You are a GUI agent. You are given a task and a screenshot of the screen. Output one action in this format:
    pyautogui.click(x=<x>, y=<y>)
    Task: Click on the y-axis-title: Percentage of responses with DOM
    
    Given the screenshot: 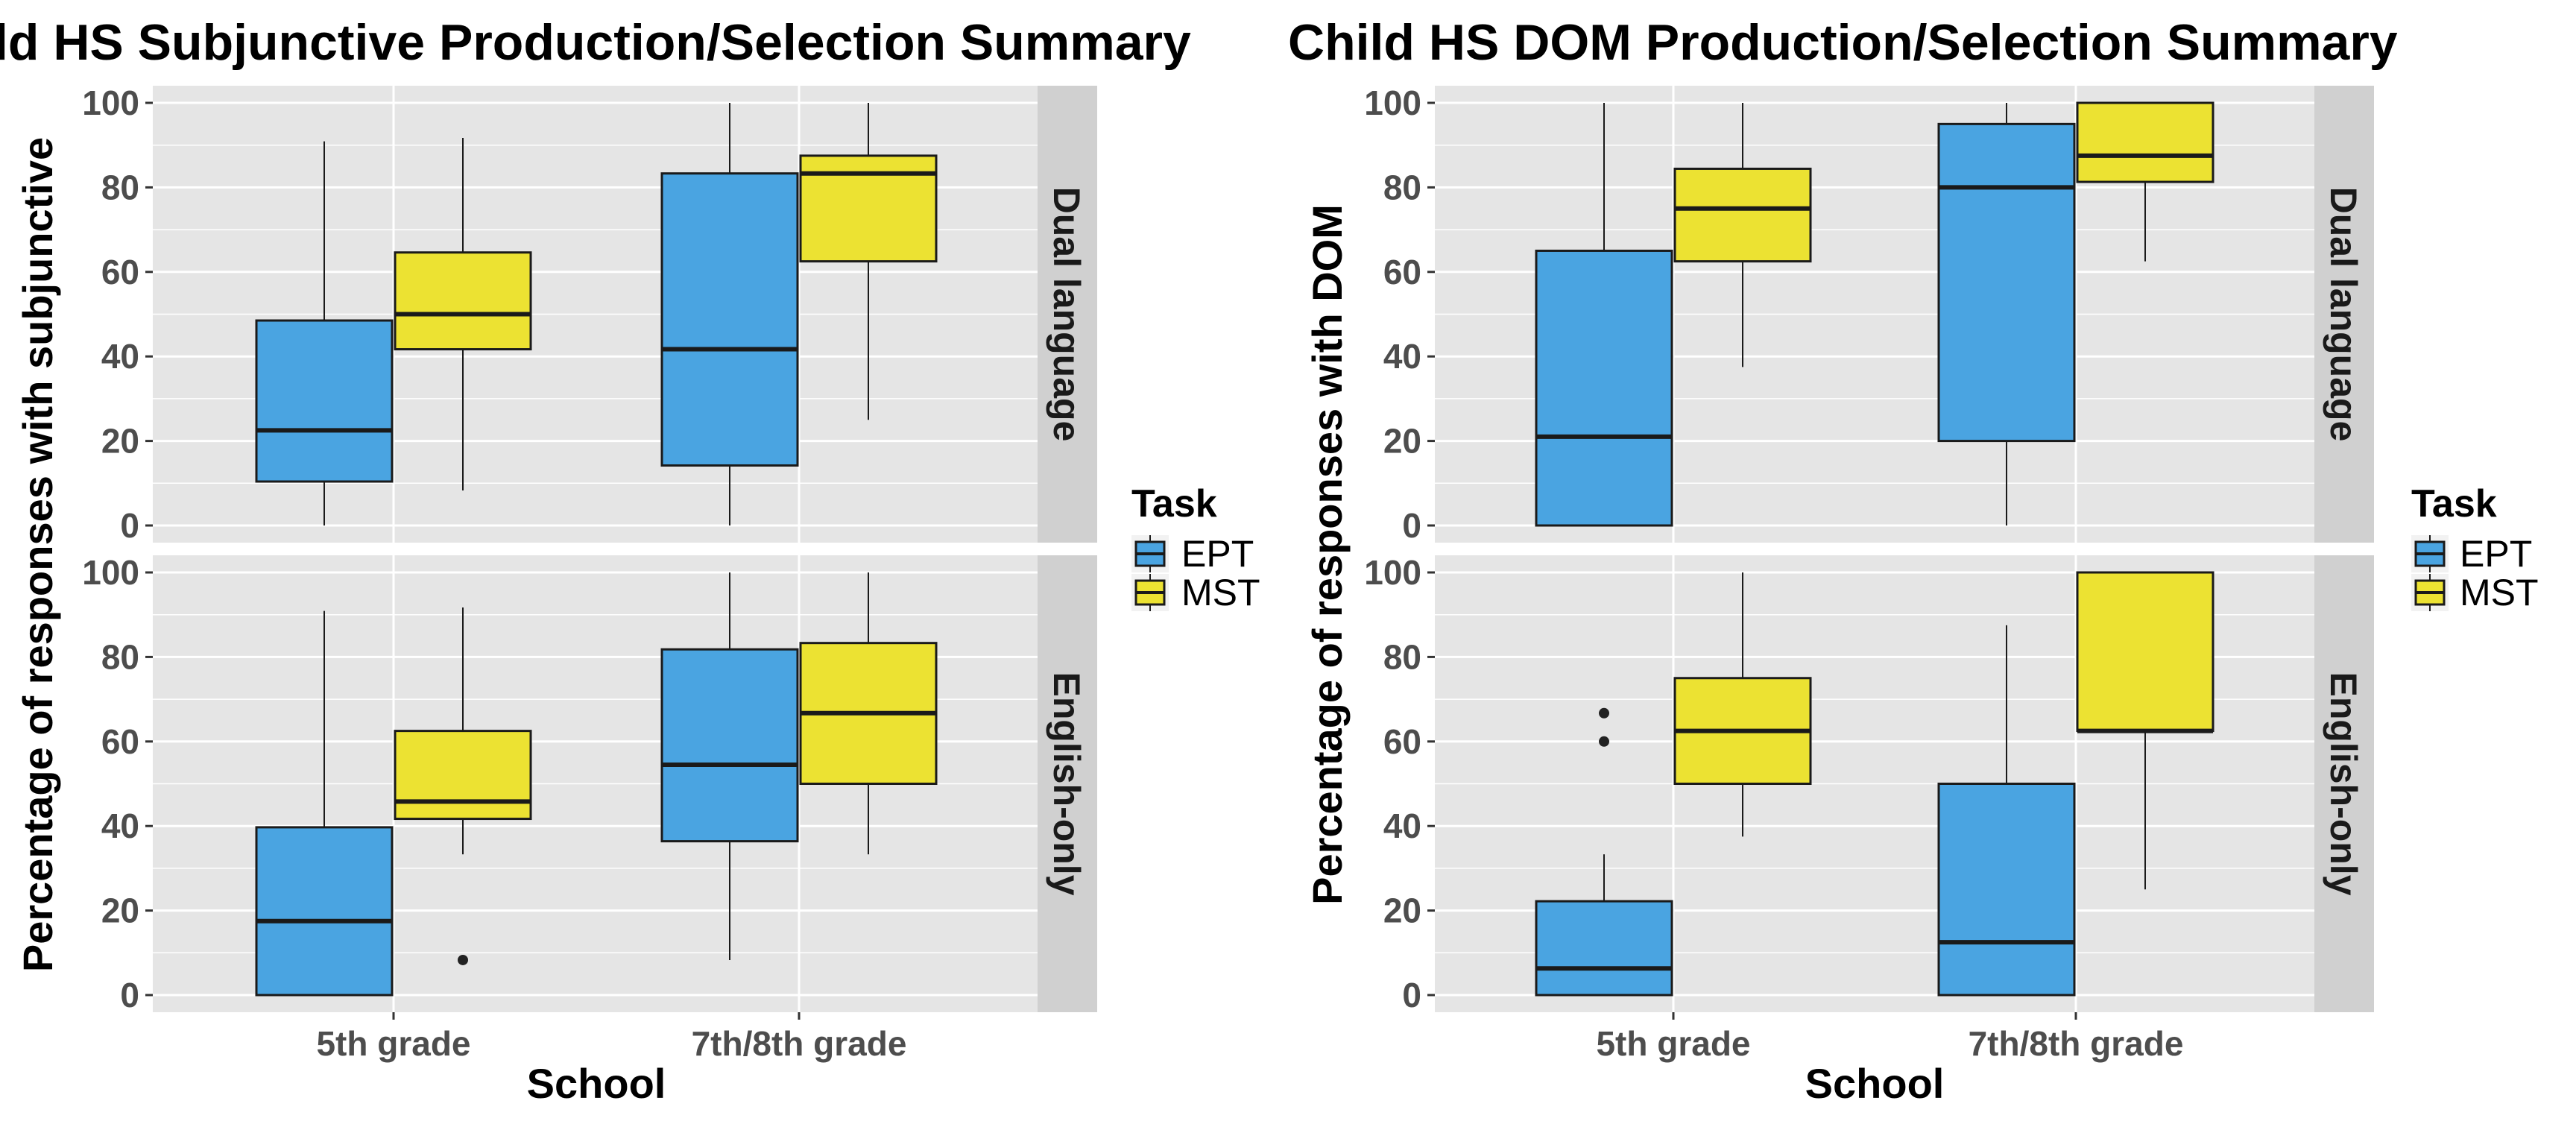 What is the action you would take?
    pyautogui.click(x=1327, y=554)
    